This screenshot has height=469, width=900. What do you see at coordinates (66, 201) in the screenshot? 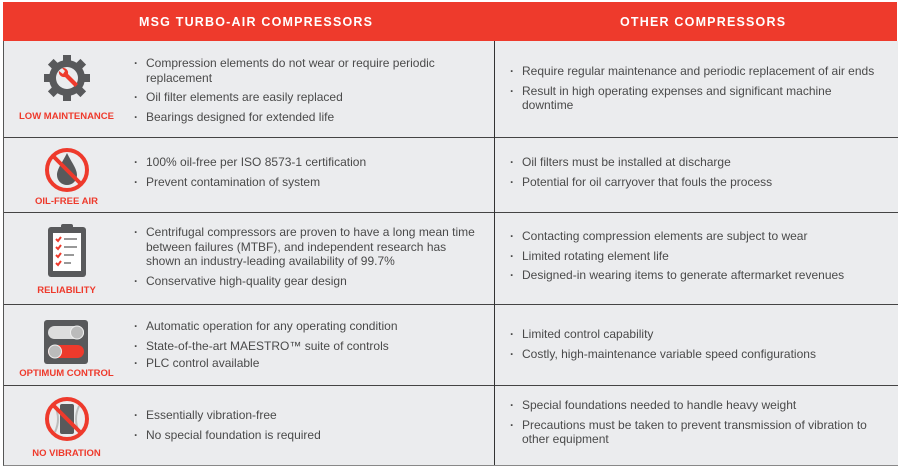
I see `row-label: OIL-FREE AIR` at bounding box center [66, 201].